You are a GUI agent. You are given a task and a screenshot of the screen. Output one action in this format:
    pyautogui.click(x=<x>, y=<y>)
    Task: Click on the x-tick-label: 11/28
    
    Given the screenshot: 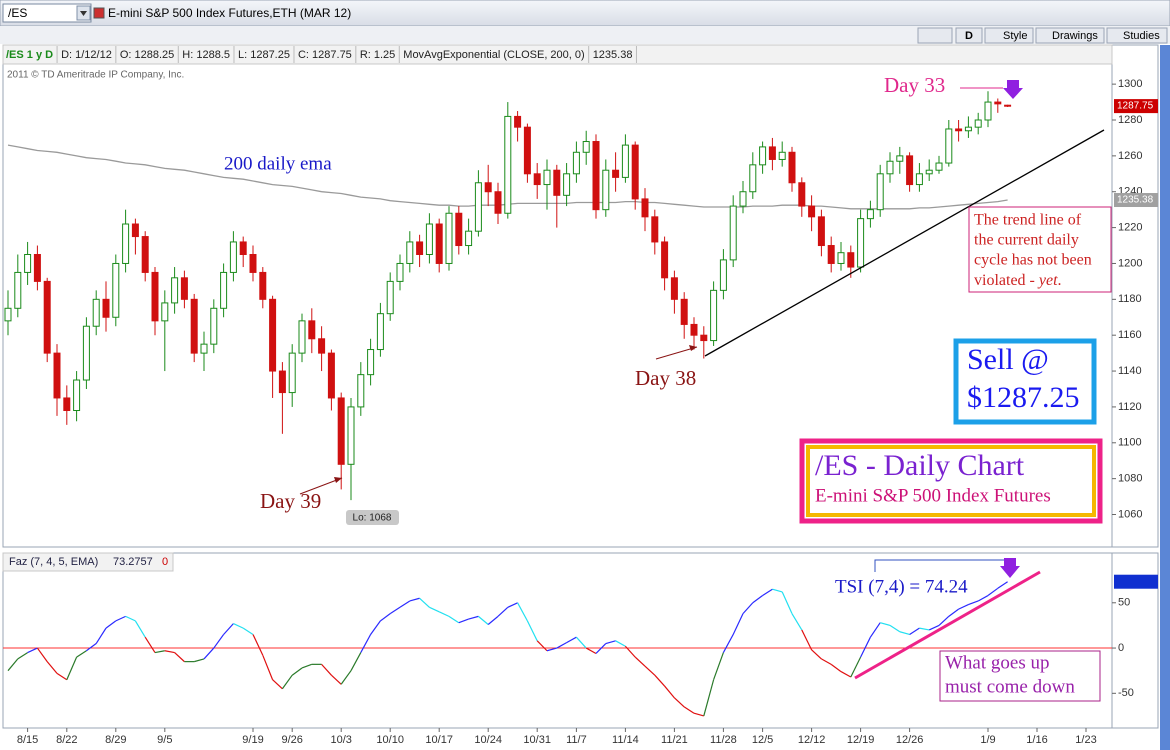 What is the action you would take?
    pyautogui.click(x=723, y=740)
    